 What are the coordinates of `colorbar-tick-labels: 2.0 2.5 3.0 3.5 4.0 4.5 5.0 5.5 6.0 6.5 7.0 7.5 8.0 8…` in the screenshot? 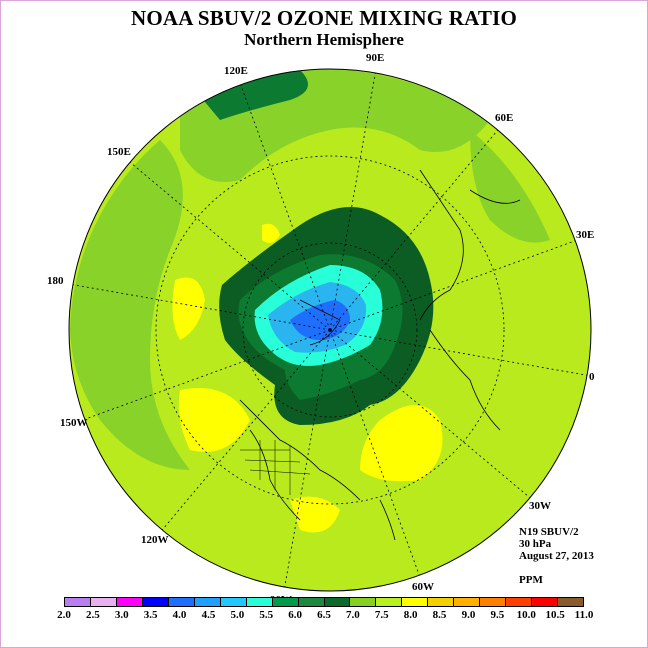 It's located at (324, 616).